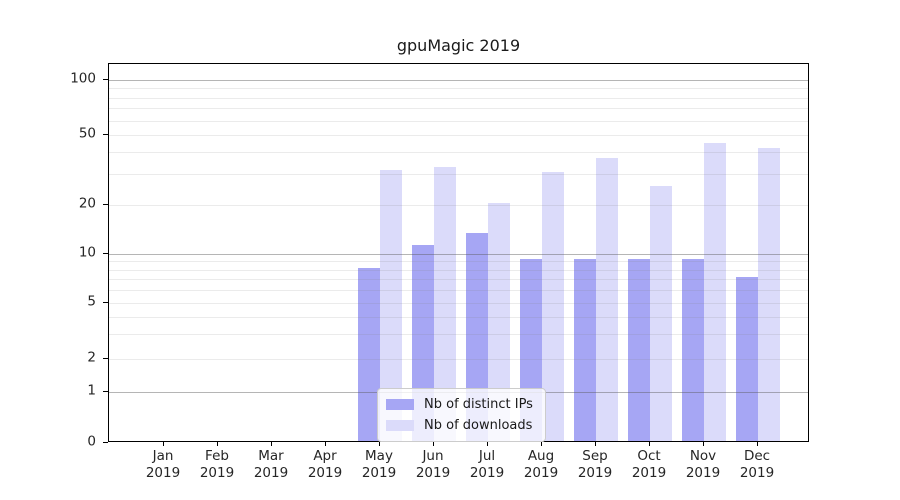  What do you see at coordinates (83, 78) in the screenshot?
I see `y-tick-label: 100` at bounding box center [83, 78].